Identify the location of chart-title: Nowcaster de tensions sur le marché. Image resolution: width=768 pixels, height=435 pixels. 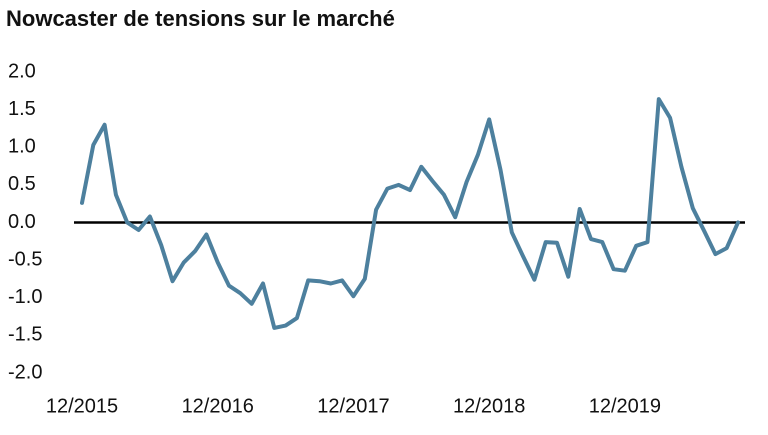
(200, 18).